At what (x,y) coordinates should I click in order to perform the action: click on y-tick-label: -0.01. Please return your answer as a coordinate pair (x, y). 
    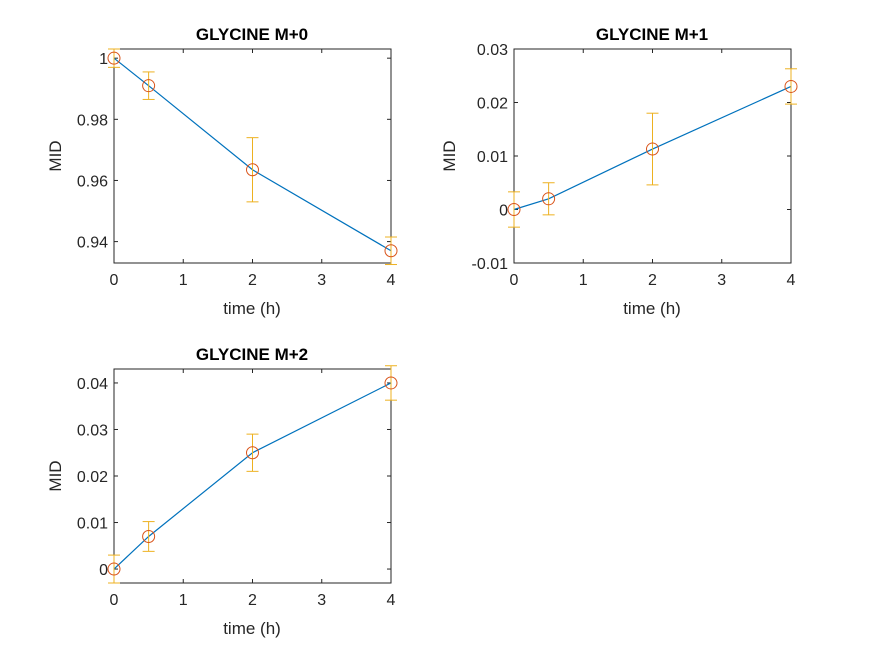
    Looking at the image, I should click on (490, 264).